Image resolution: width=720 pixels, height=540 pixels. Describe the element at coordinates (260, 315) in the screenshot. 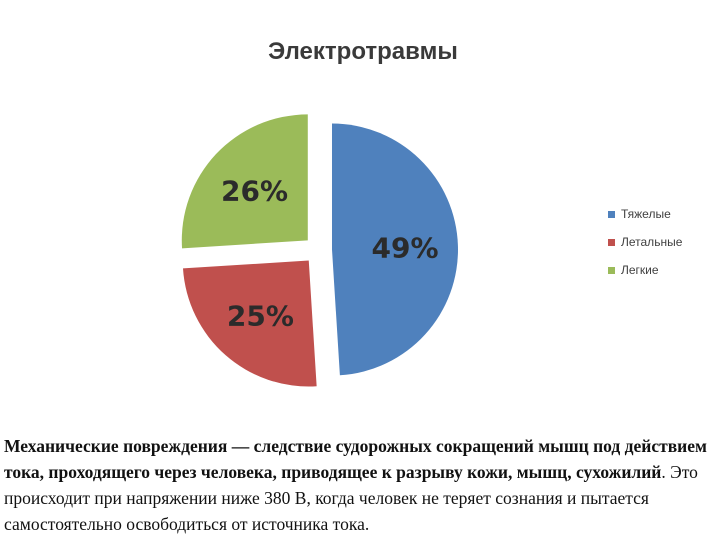

I see `slice-label-2: 25%` at that location.